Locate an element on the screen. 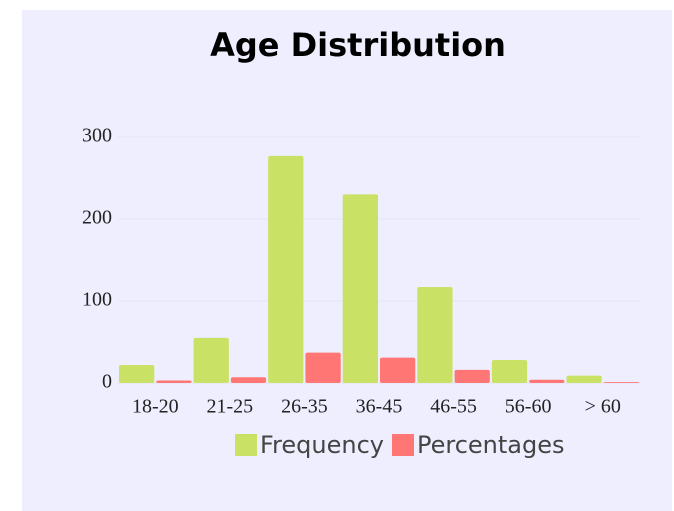 This screenshot has height=511, width=674. y-tick-label: 300 is located at coordinates (97, 136).